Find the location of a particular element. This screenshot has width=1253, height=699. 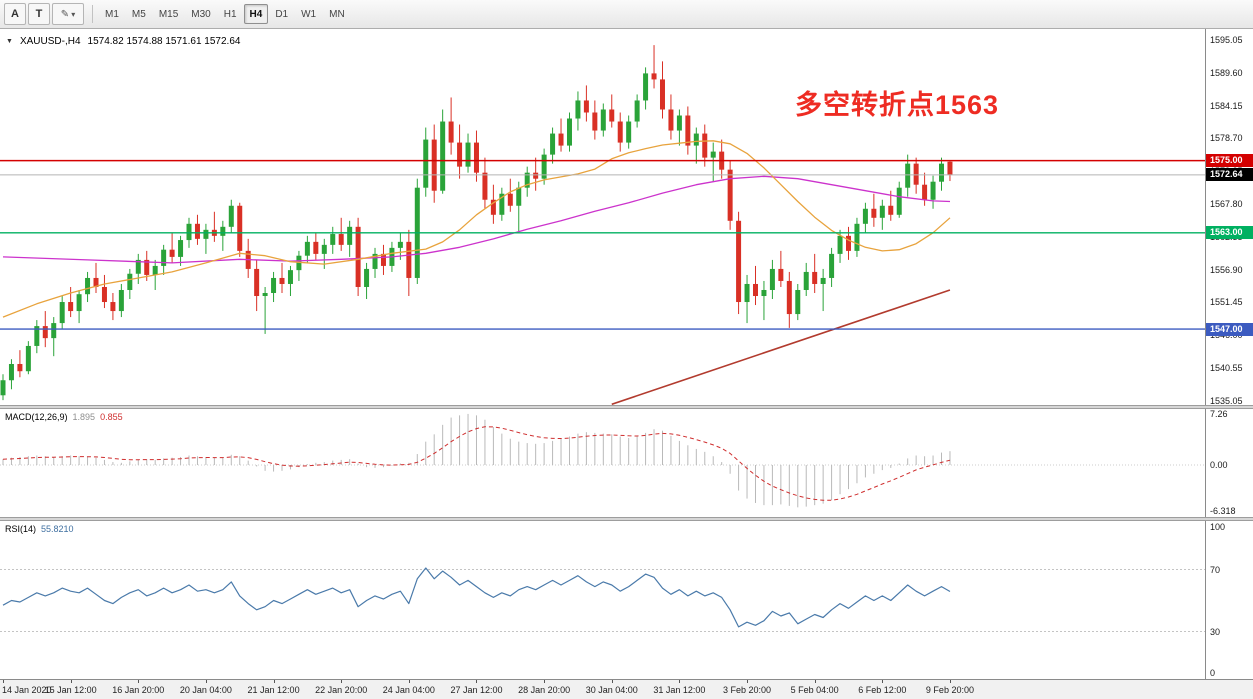

rsi-axis-label: 70 is located at coordinates (1215, 569).